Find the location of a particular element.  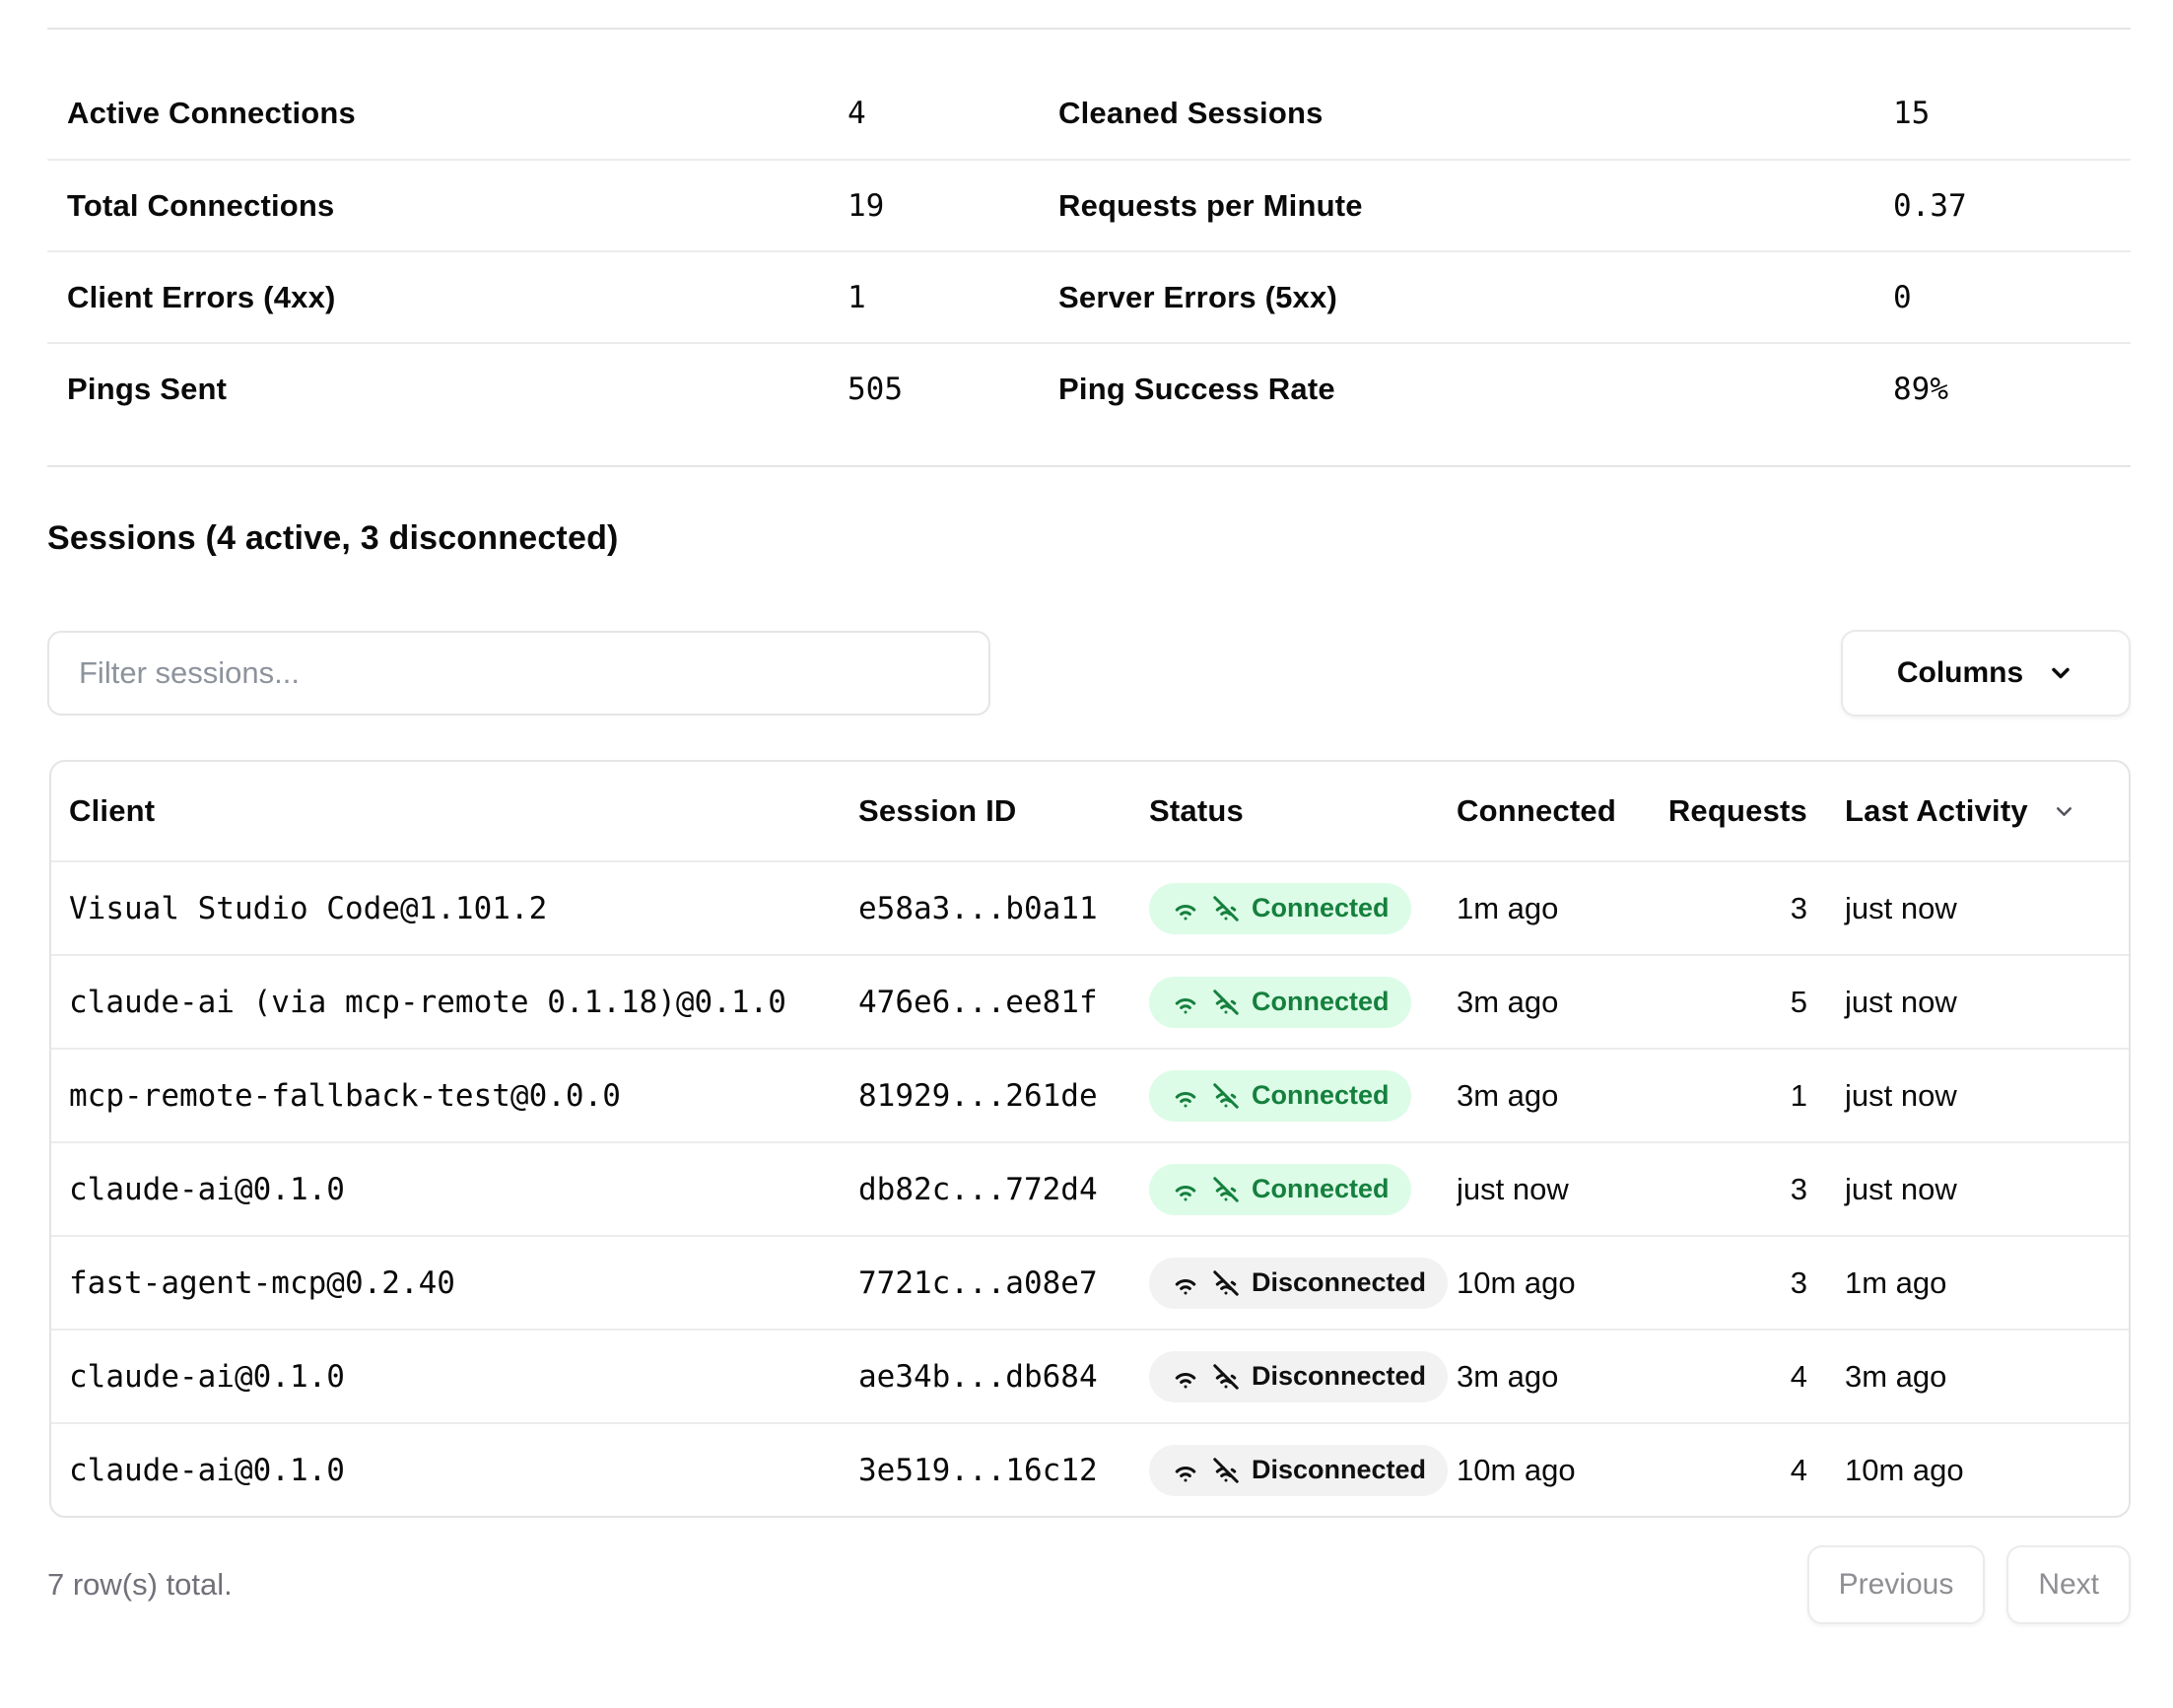

column-header-status: Status is located at coordinates (1196, 810).